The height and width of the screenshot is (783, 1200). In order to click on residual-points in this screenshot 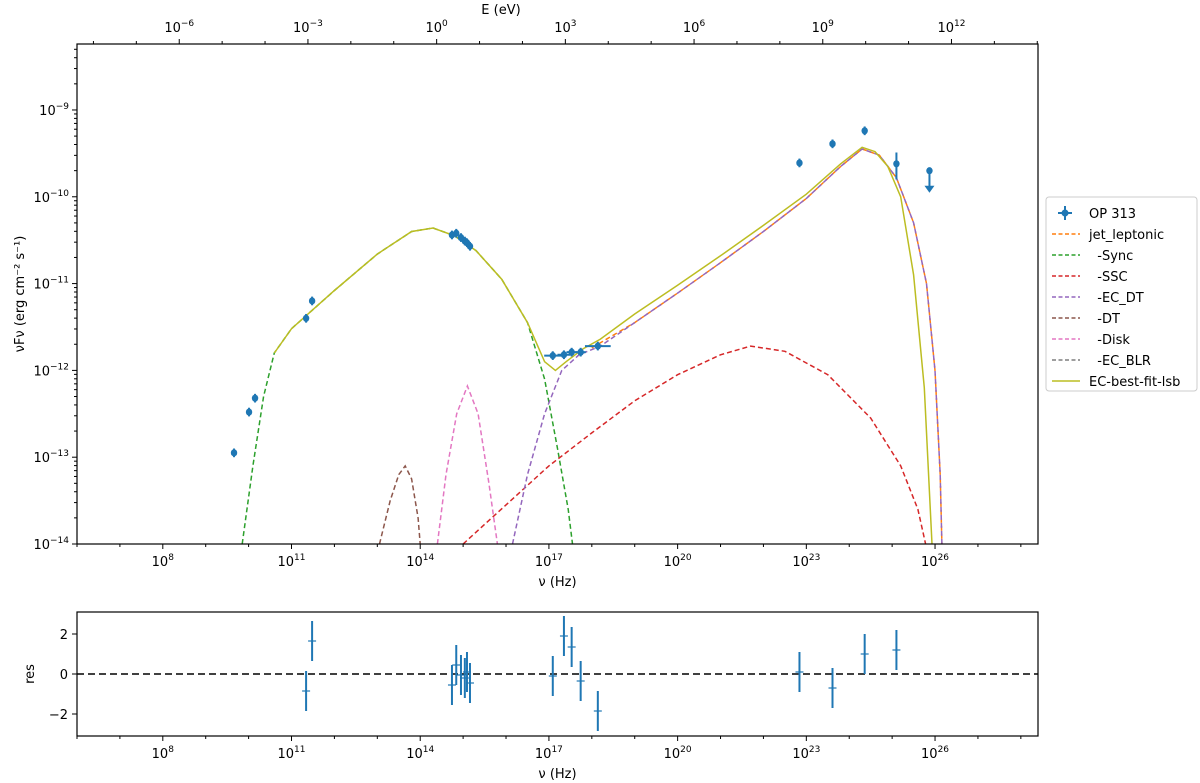, I will do `click(601, 673)`.